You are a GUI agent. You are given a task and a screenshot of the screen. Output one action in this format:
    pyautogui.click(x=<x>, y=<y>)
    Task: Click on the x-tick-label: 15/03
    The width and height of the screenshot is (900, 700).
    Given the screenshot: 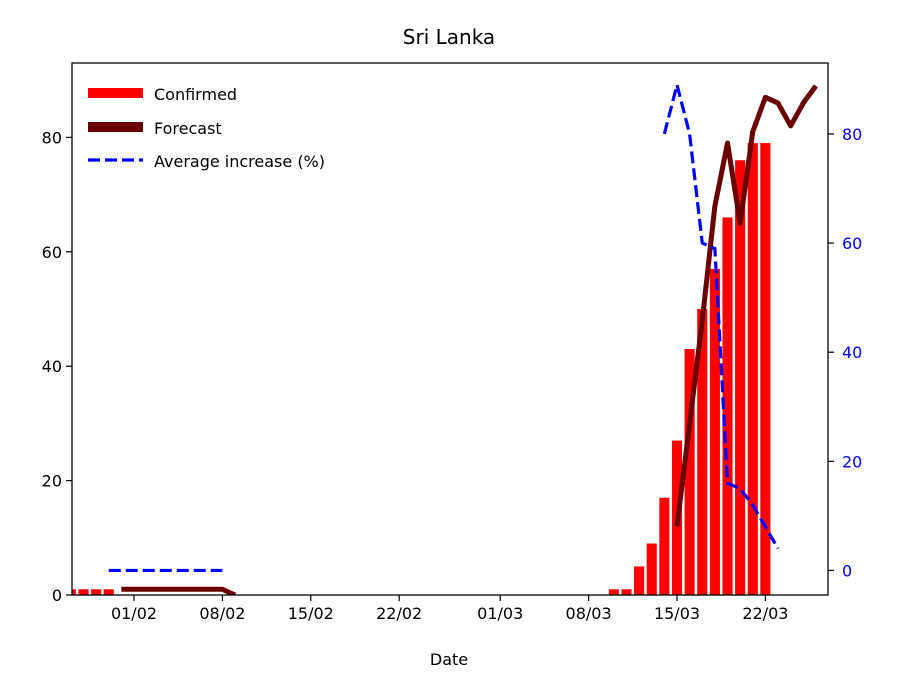 What is the action you would take?
    pyautogui.click(x=677, y=613)
    